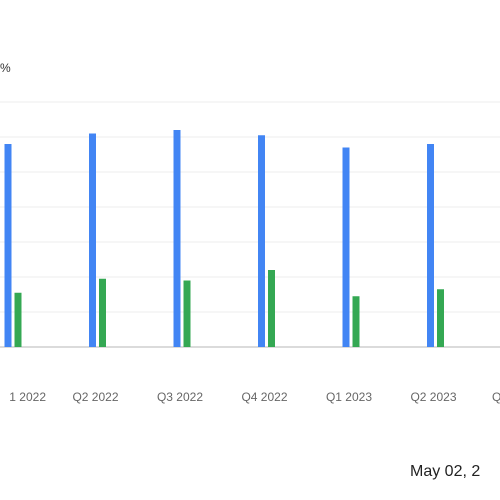 Image resolution: width=500 pixels, height=500 pixels. I want to click on x-tick-label: Q2 2023, so click(433, 397).